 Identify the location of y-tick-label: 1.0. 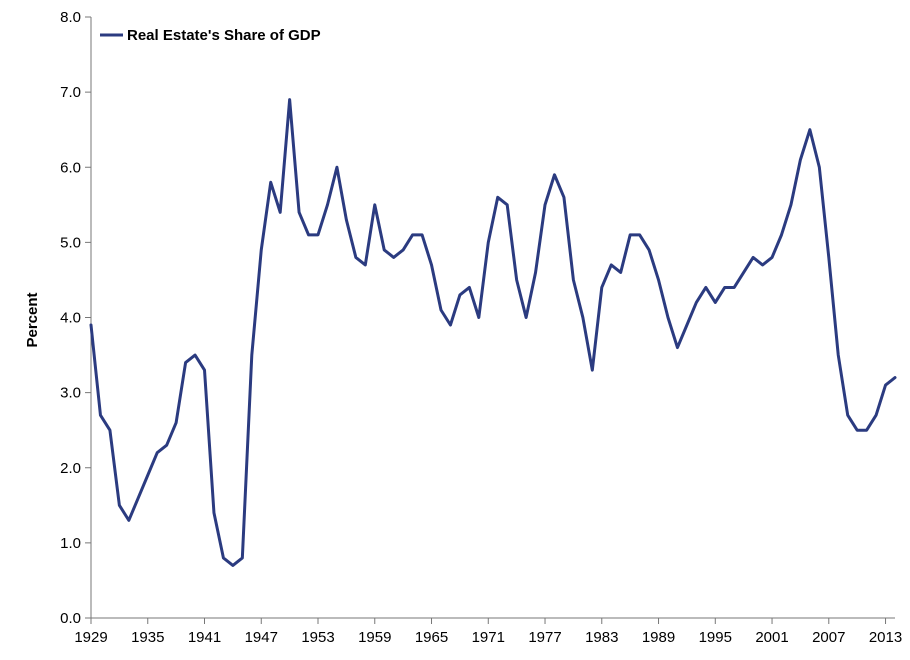
(70, 543).